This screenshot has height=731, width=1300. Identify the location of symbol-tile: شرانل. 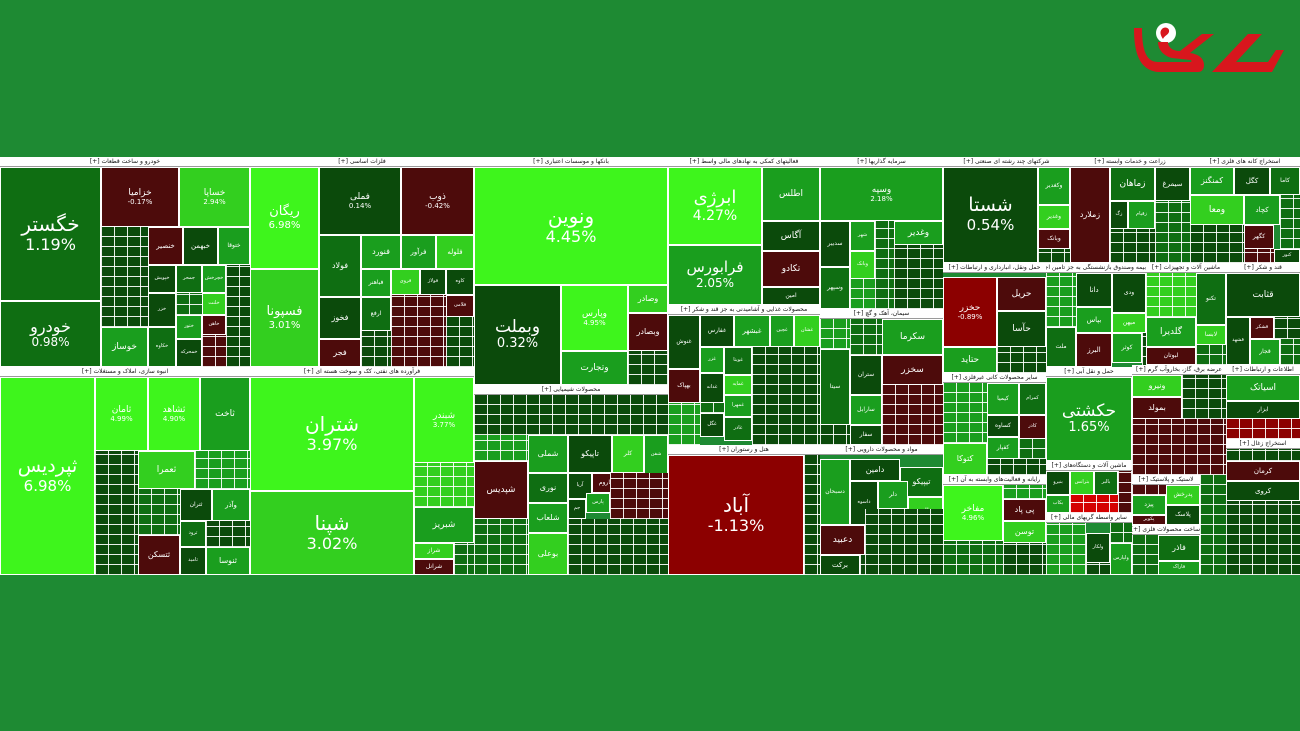
(434, 567).